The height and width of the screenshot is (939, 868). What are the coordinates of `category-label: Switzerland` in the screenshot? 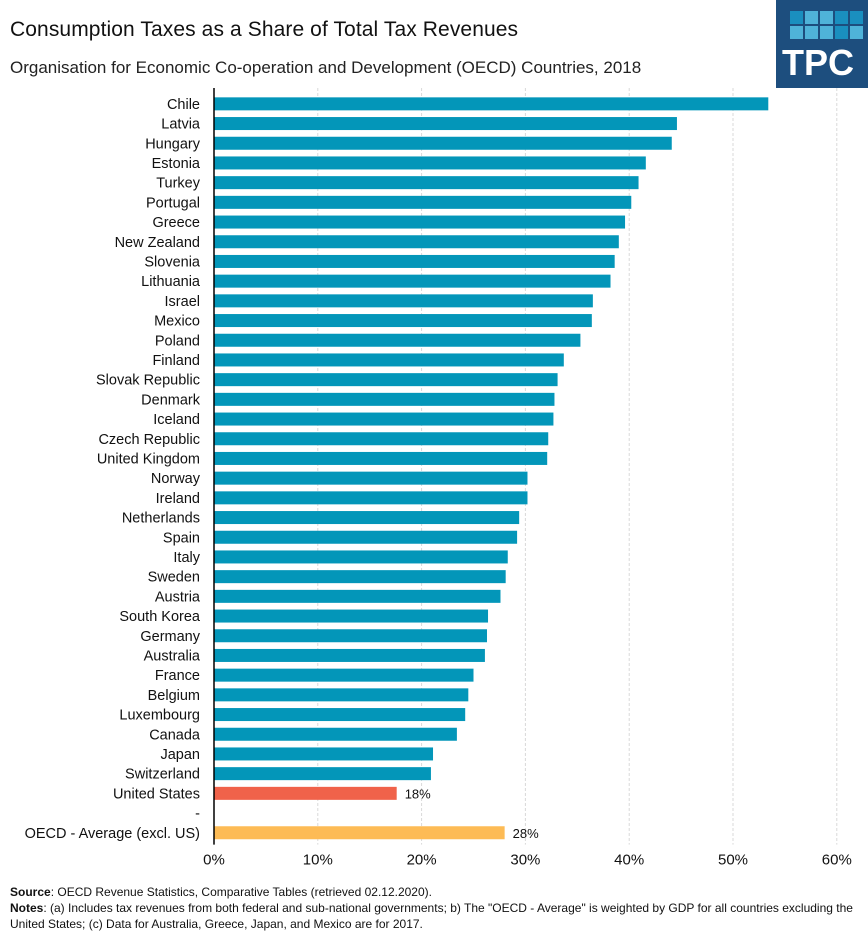 It's located at (162, 775).